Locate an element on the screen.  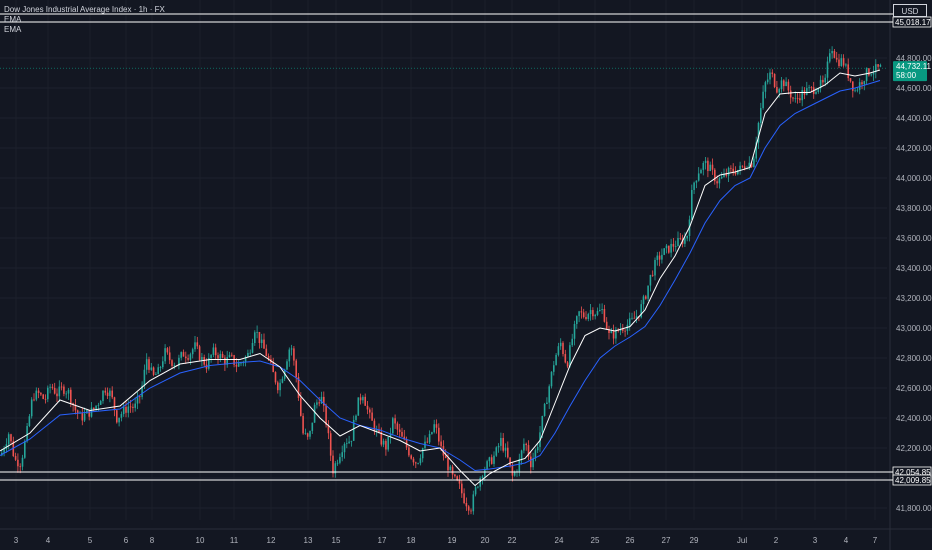
y-tick-label: 42,400.00 is located at coordinates (914, 418).